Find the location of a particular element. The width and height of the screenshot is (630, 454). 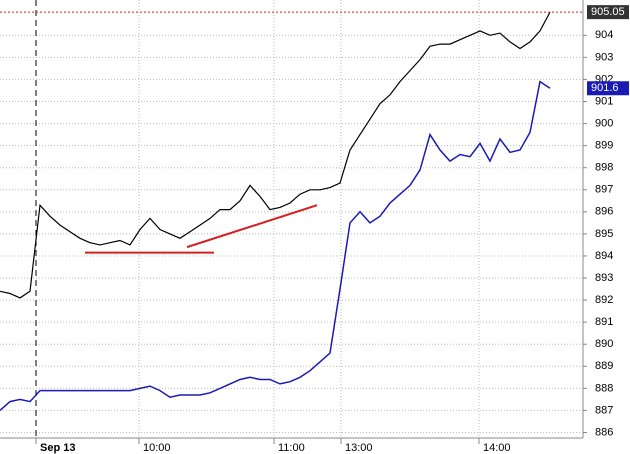

y-tick-label: 895 is located at coordinates (604, 234).